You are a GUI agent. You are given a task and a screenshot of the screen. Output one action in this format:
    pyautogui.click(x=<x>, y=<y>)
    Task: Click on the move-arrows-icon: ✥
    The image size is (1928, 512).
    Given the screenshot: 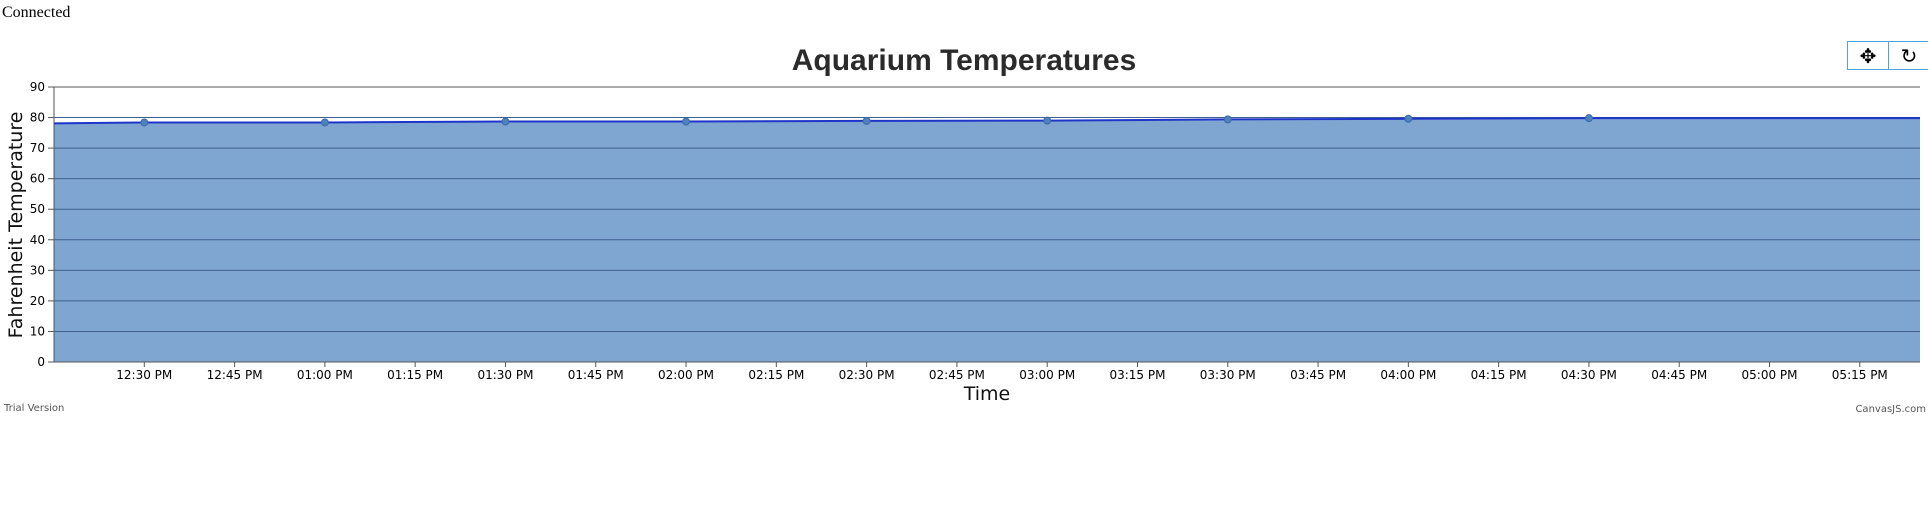 What is the action you would take?
    pyautogui.click(x=1868, y=55)
    